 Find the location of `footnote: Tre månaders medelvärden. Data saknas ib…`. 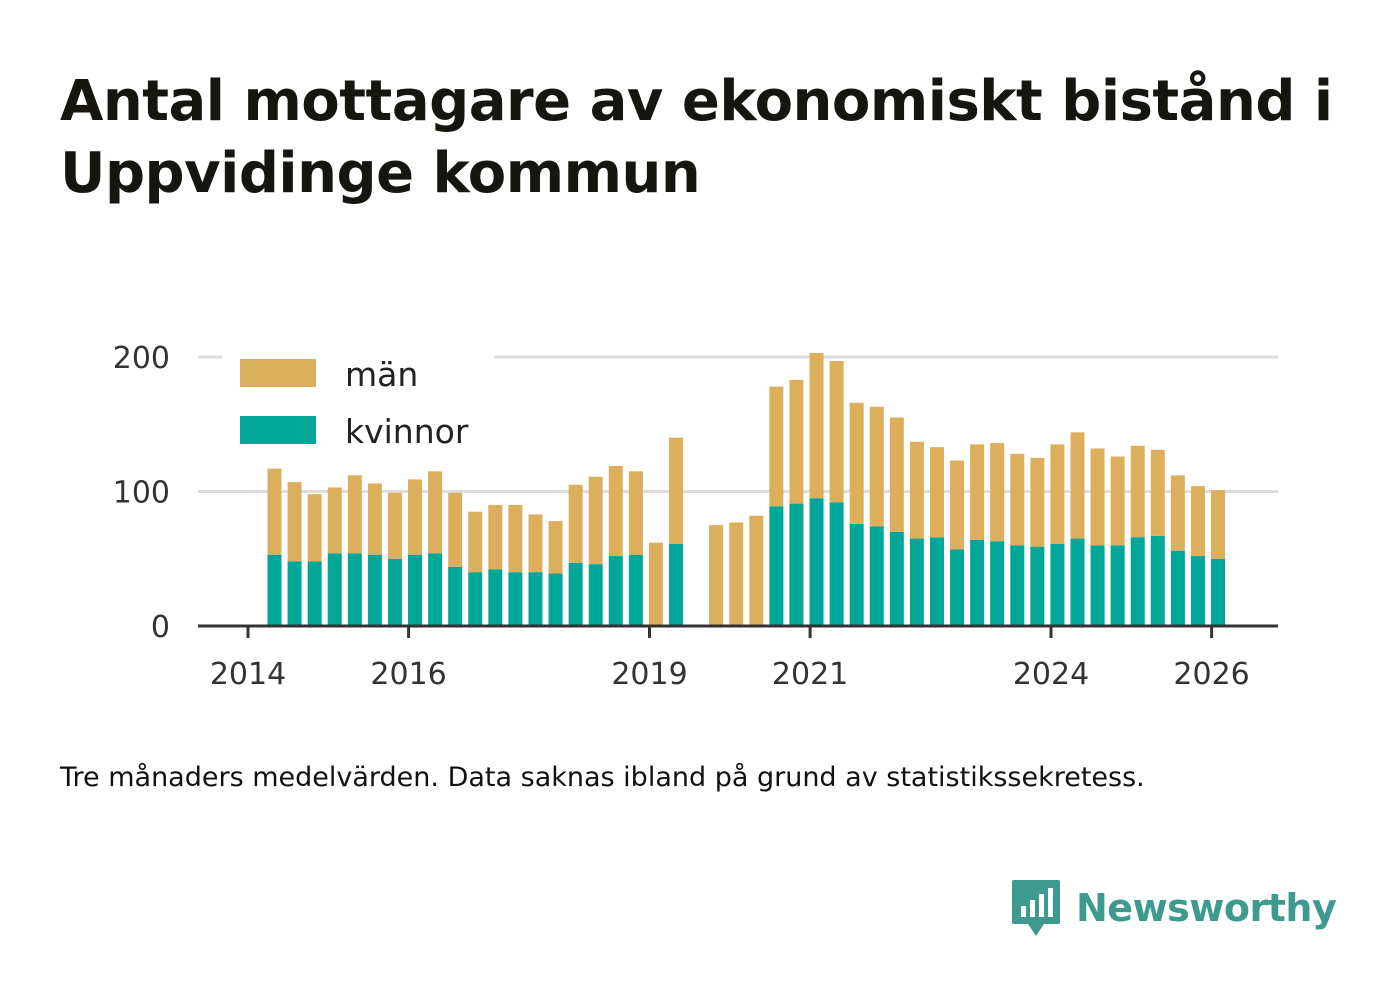

footnote: Tre månaders medelvärden. Data saknas ib… is located at coordinates (602, 777).